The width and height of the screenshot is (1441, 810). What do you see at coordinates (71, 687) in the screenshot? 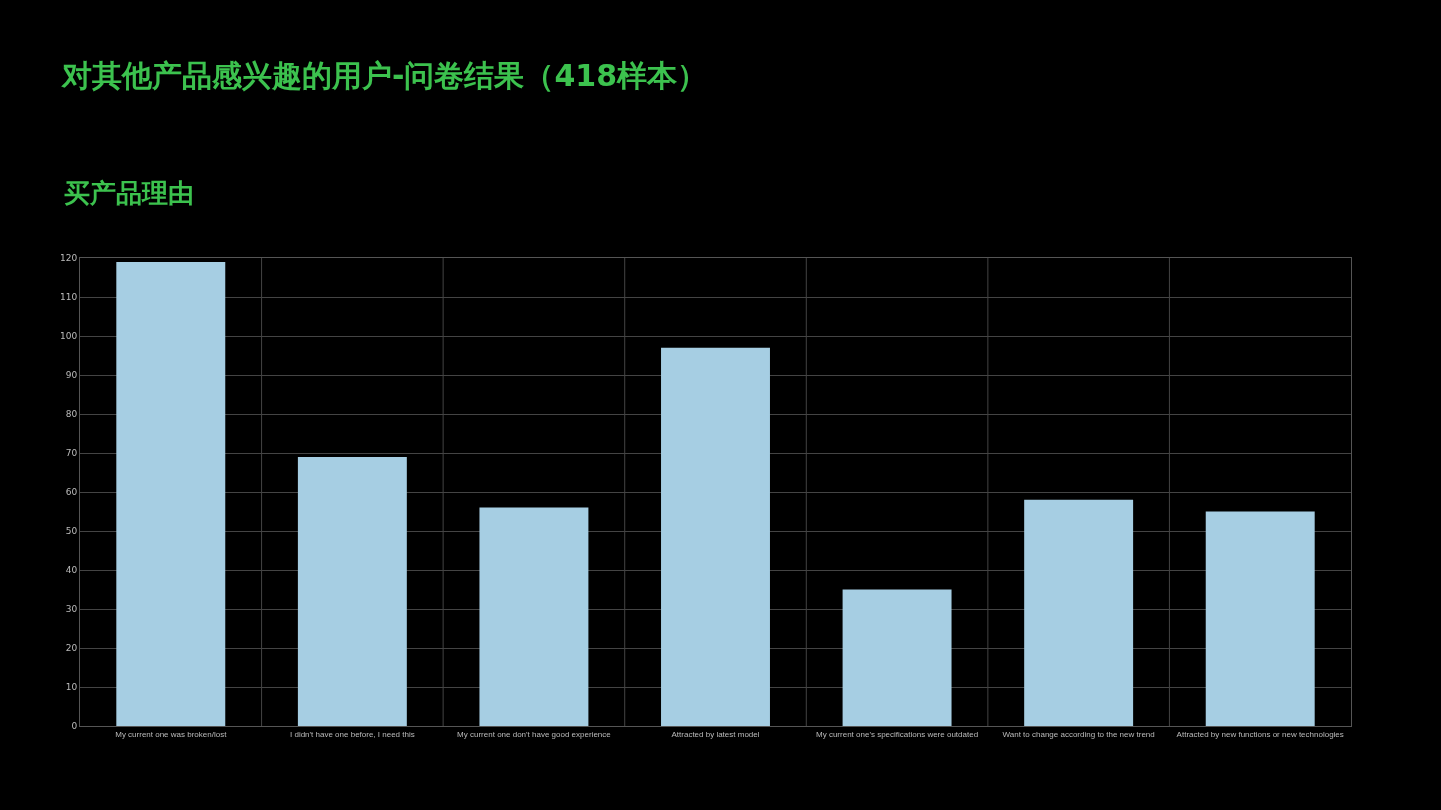
I see `y-tick-label: 10` at bounding box center [71, 687].